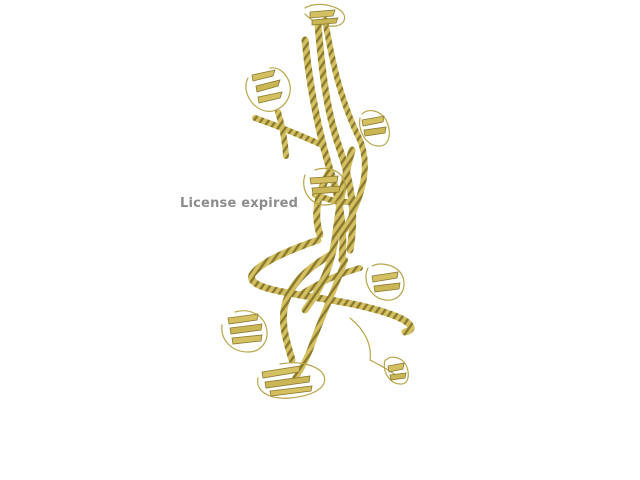 This screenshot has width=640, height=480. Describe the element at coordinates (379, 351) in the screenshot. I see `domain-lower-right` at that location.